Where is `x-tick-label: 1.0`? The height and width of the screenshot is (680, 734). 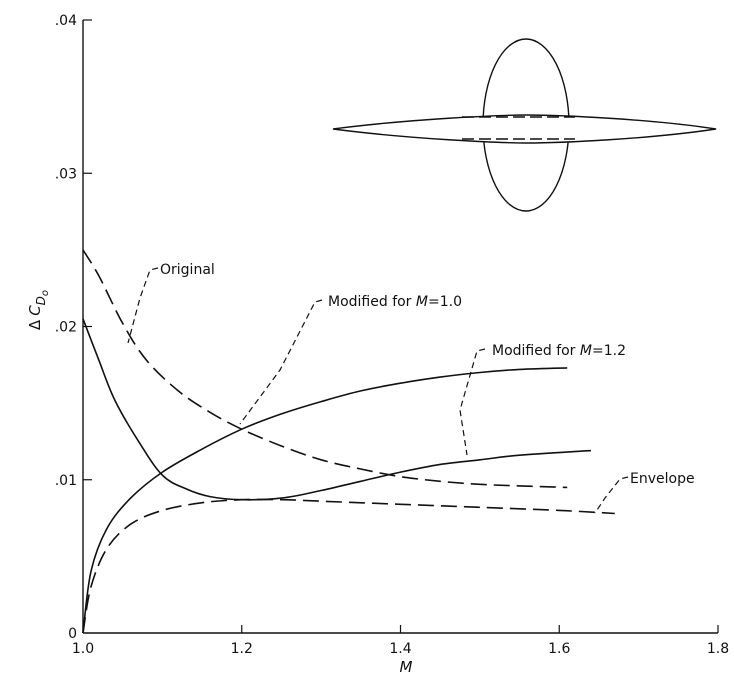
x-tick-label: 1.0 is located at coordinates (83, 649).